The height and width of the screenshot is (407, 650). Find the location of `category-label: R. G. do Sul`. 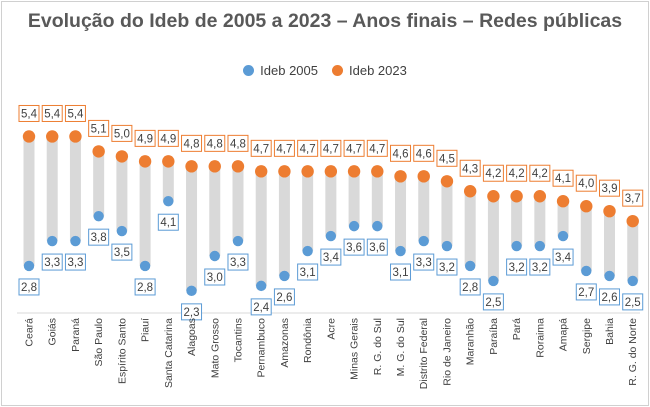

category-label: R. G. do Sul is located at coordinates (378, 346).